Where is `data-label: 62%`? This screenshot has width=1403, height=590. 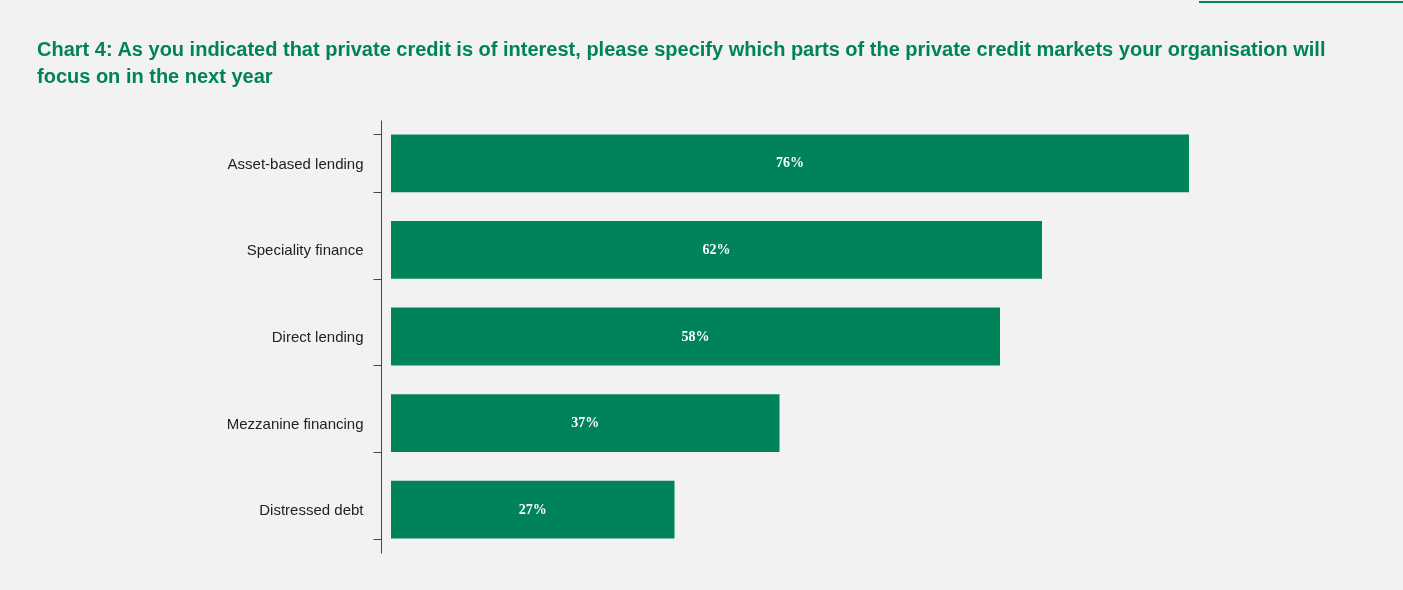
data-label: 62% is located at coordinates (716, 249).